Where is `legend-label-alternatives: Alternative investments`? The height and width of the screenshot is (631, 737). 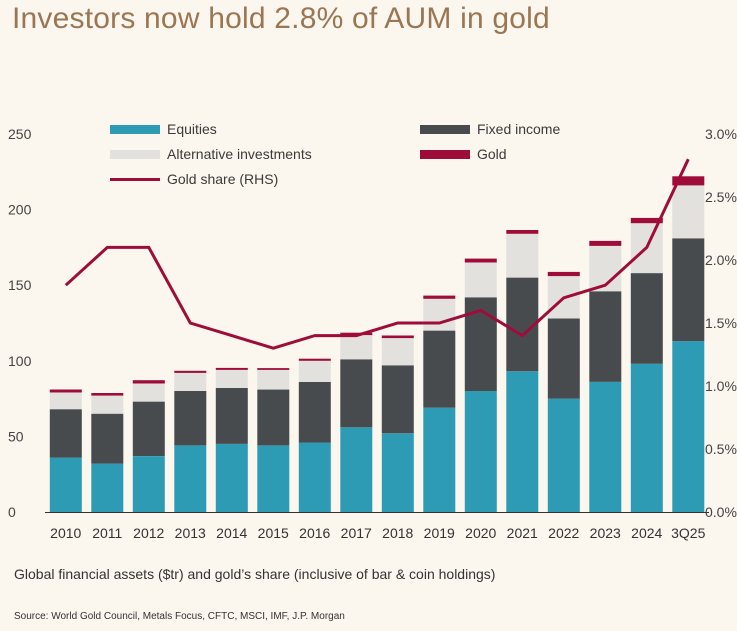
legend-label-alternatives: Alternative investments is located at coordinates (239, 154).